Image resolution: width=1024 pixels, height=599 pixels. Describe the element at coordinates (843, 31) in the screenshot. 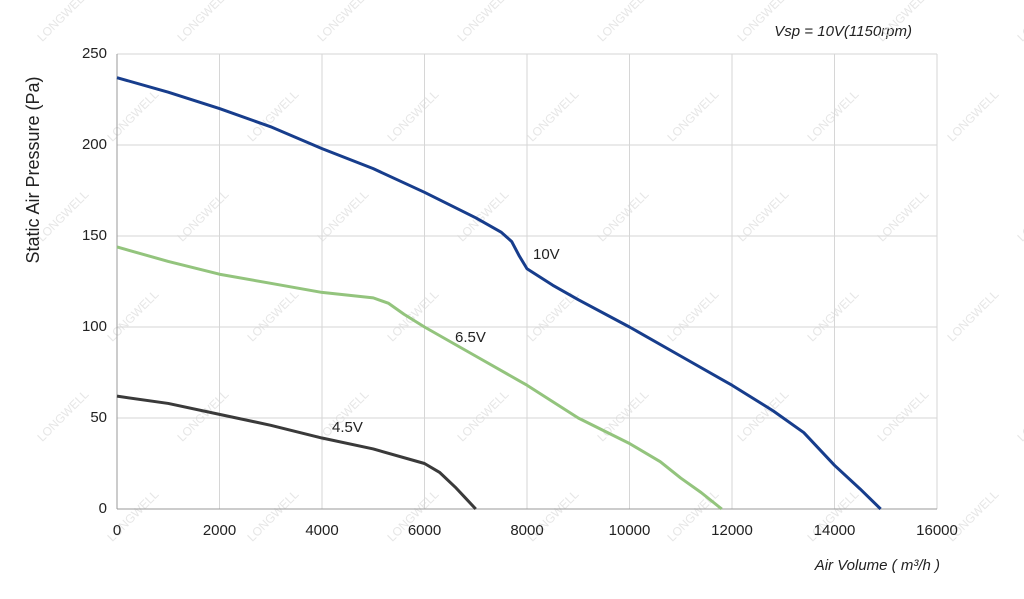

I see `annotation: Vsp = 10V(1150rpm)` at that location.